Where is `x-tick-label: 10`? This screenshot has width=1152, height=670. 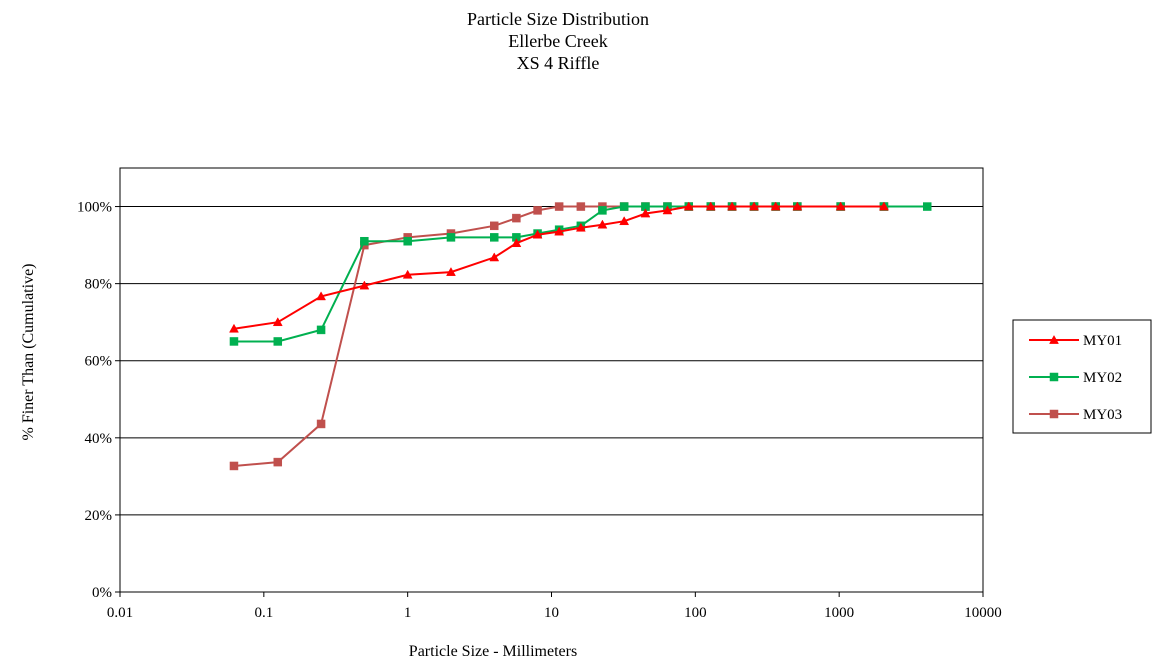 x-tick-label: 10 is located at coordinates (551, 613).